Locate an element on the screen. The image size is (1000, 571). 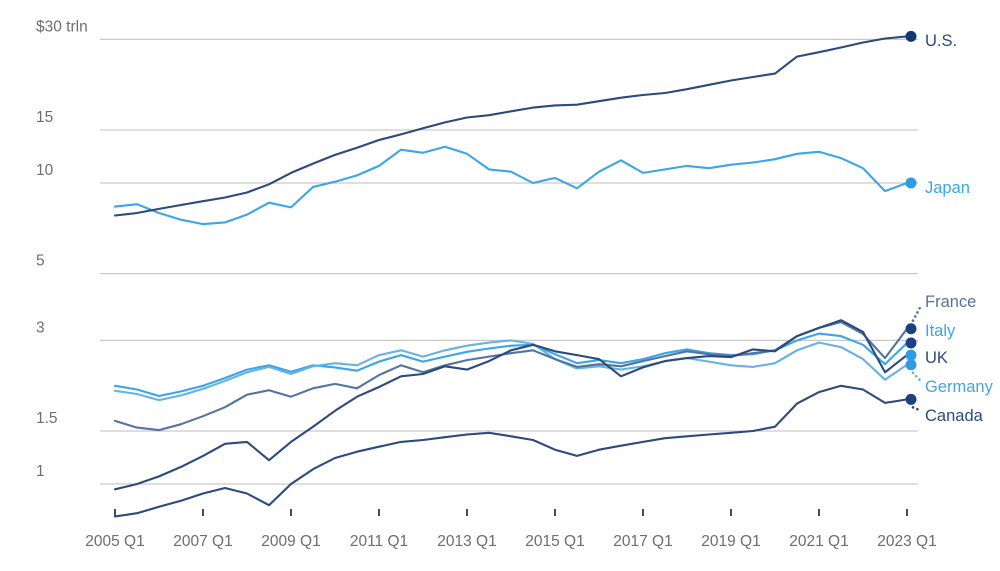
series-label-germany: Germany is located at coordinates (959, 387).